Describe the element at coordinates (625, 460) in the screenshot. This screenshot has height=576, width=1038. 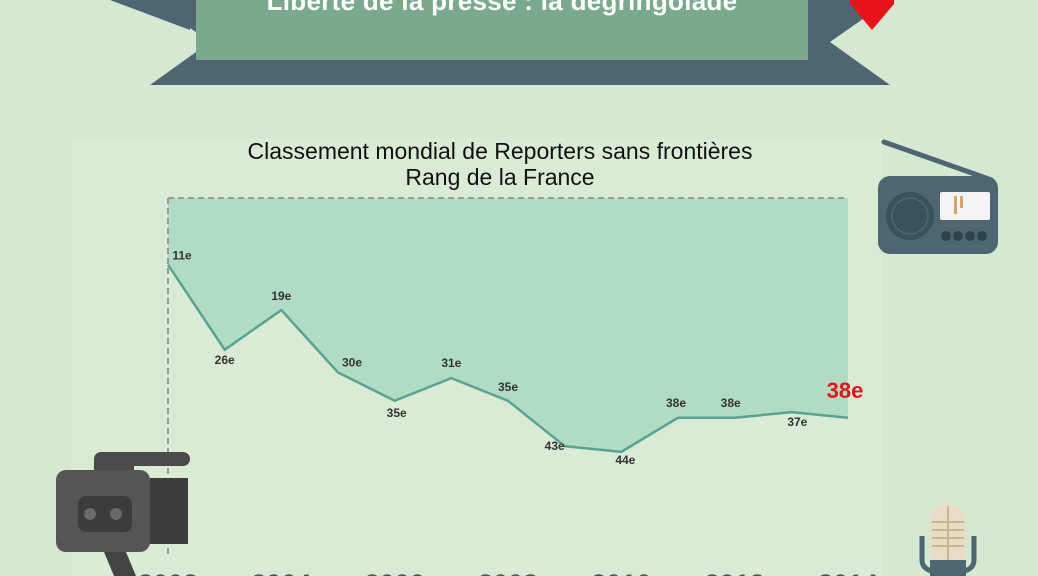
I see `data-label: 44e` at that location.